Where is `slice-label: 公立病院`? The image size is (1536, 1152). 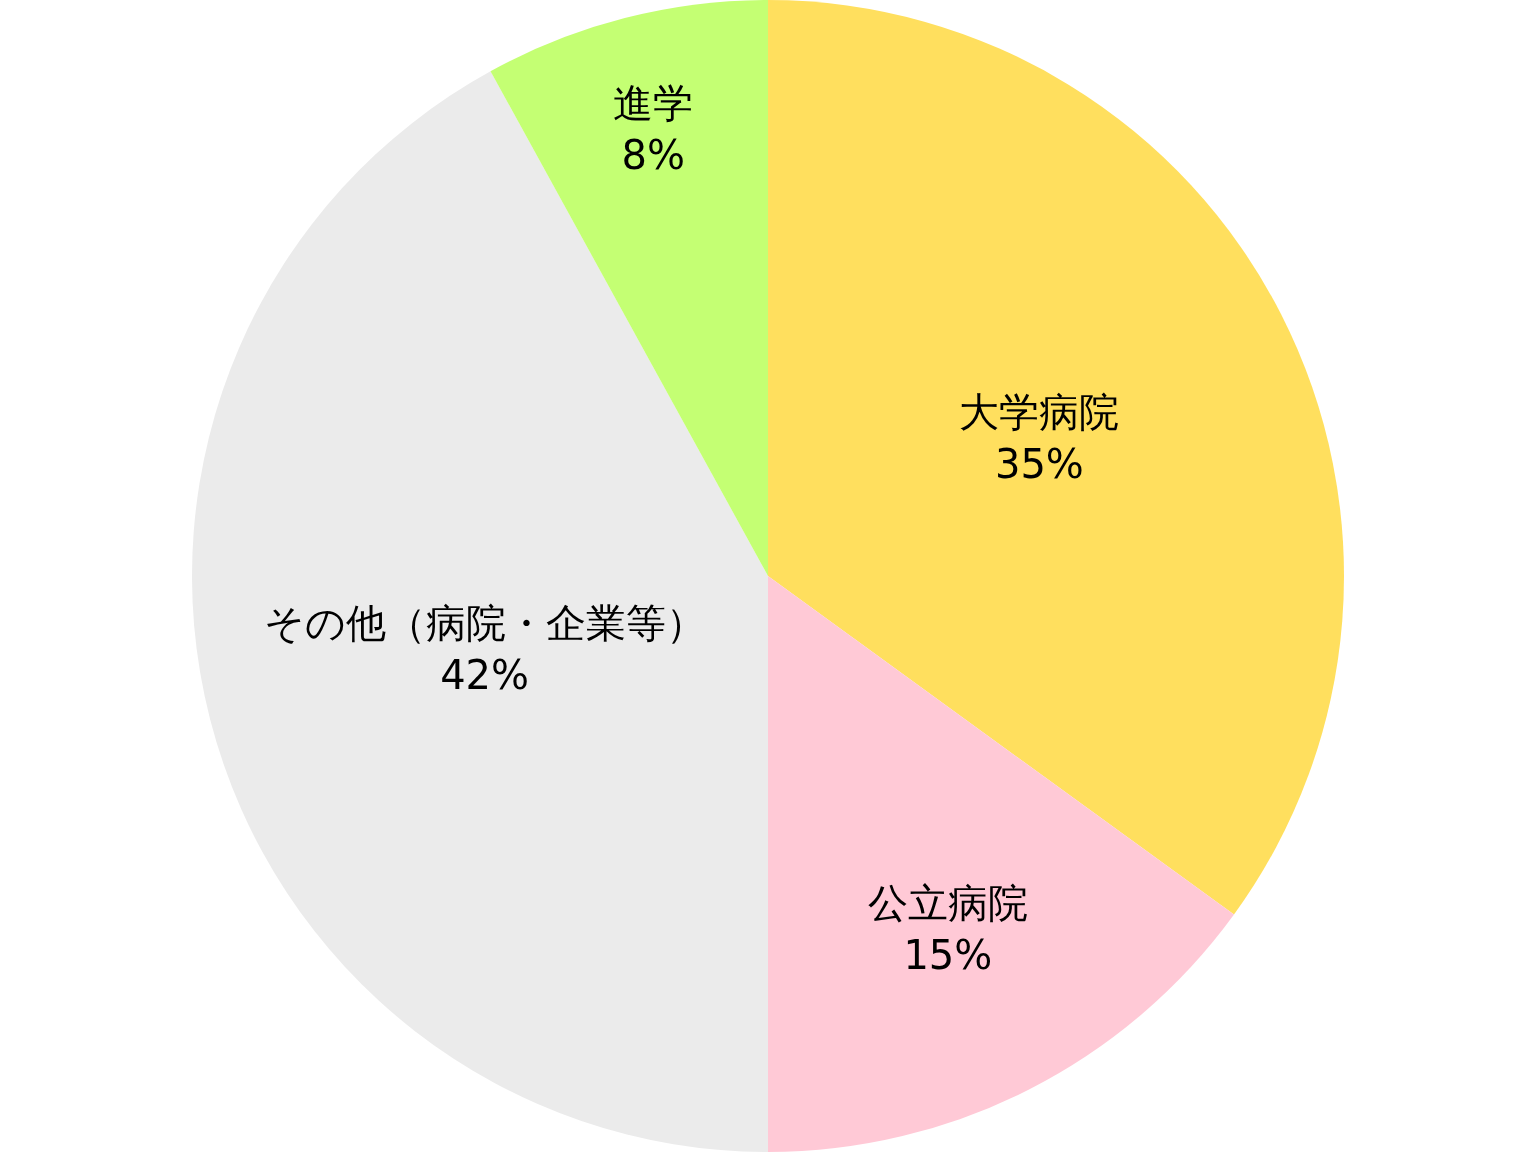
slice-label: 公立病院 is located at coordinates (947, 902).